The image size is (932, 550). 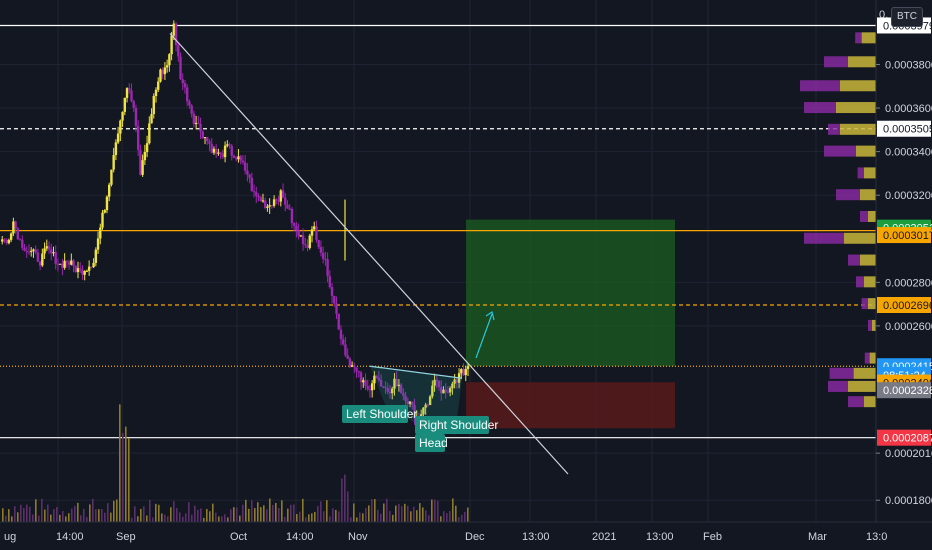 I want to click on time-axis-label: 14:00, so click(x=70, y=537).